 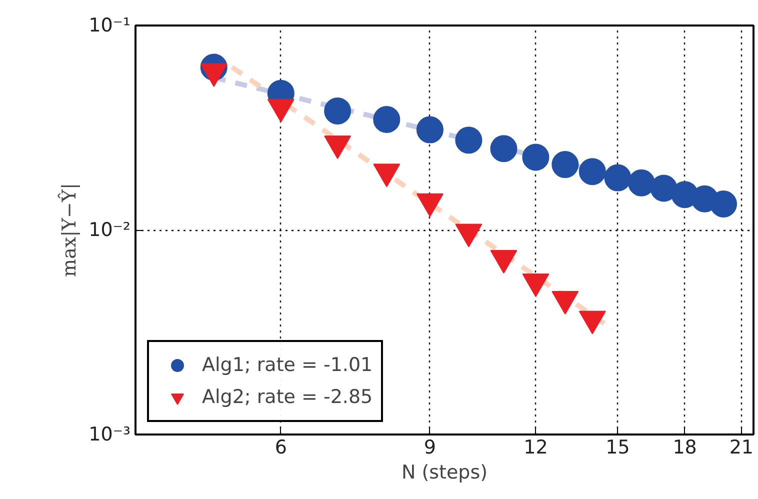 I want to click on x-tick-label: 21, so click(x=741, y=447).